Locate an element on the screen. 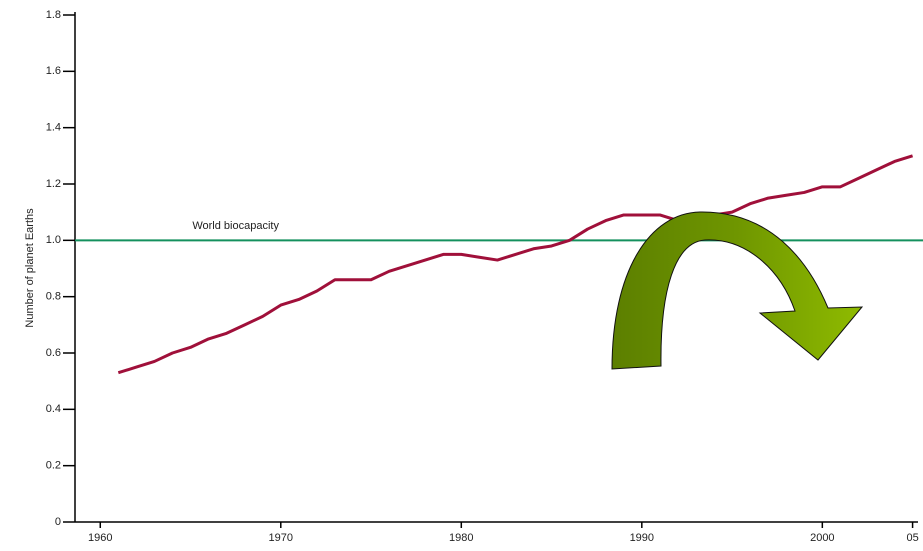 This screenshot has width=923, height=551. y-tick-label: 0.8 is located at coordinates (53, 297).